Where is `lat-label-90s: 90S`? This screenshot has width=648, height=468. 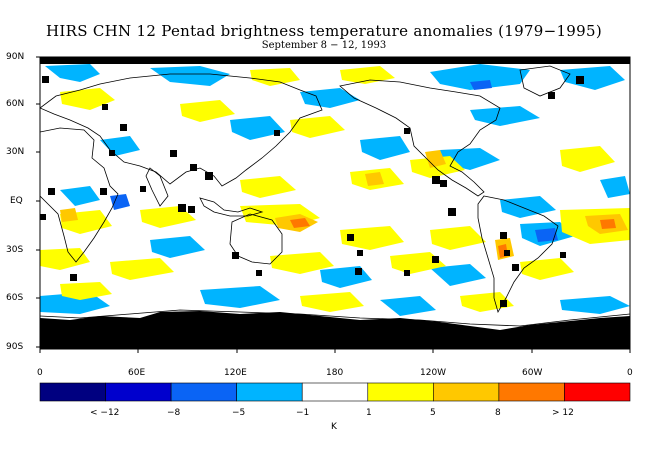
lat-label-90s: 90S is located at coordinates (15, 347).